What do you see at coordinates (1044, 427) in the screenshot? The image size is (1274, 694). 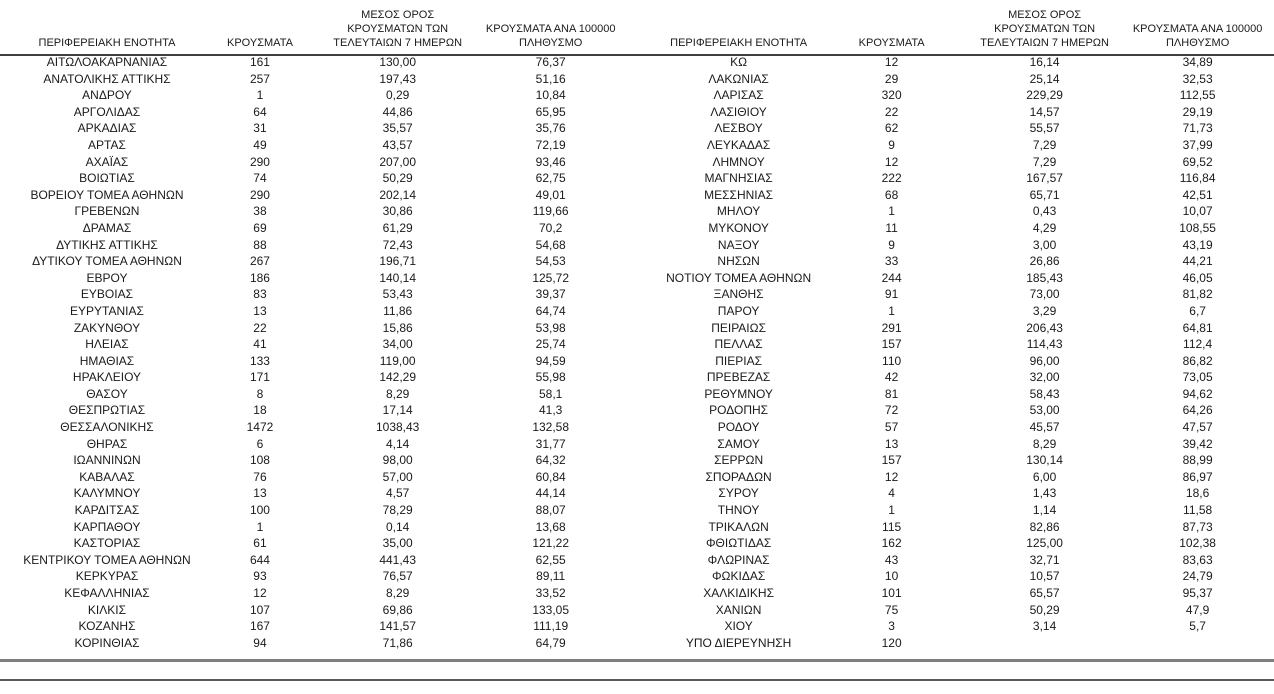 I see `avg-7day-cell: 45,57` at bounding box center [1044, 427].